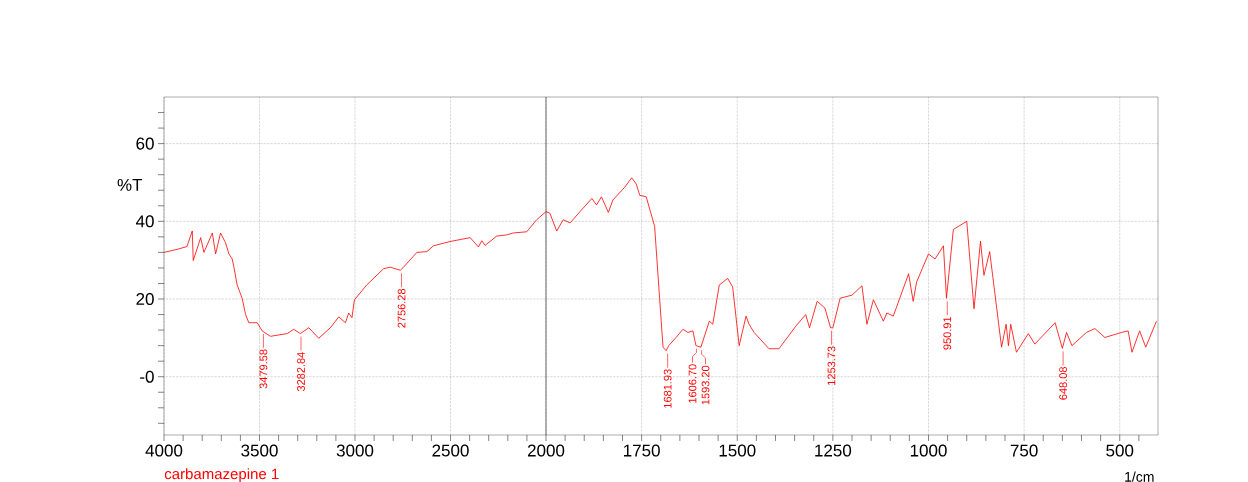 This screenshot has width=1248, height=482. I want to click on annotation: 1253.73, so click(831, 365).